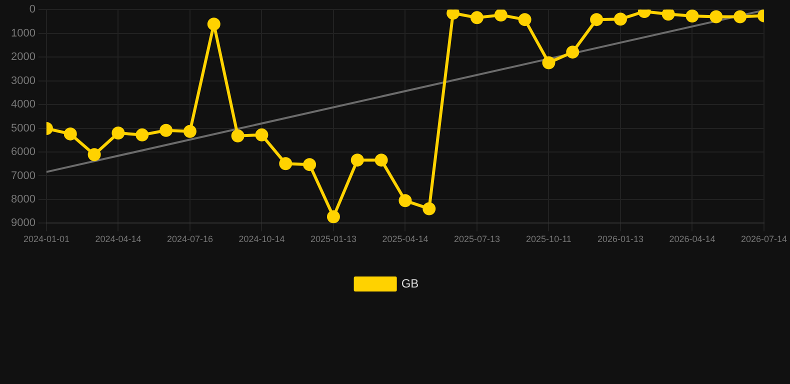 The image size is (790, 384). I want to click on y-tick-label: 7000, so click(23, 176).